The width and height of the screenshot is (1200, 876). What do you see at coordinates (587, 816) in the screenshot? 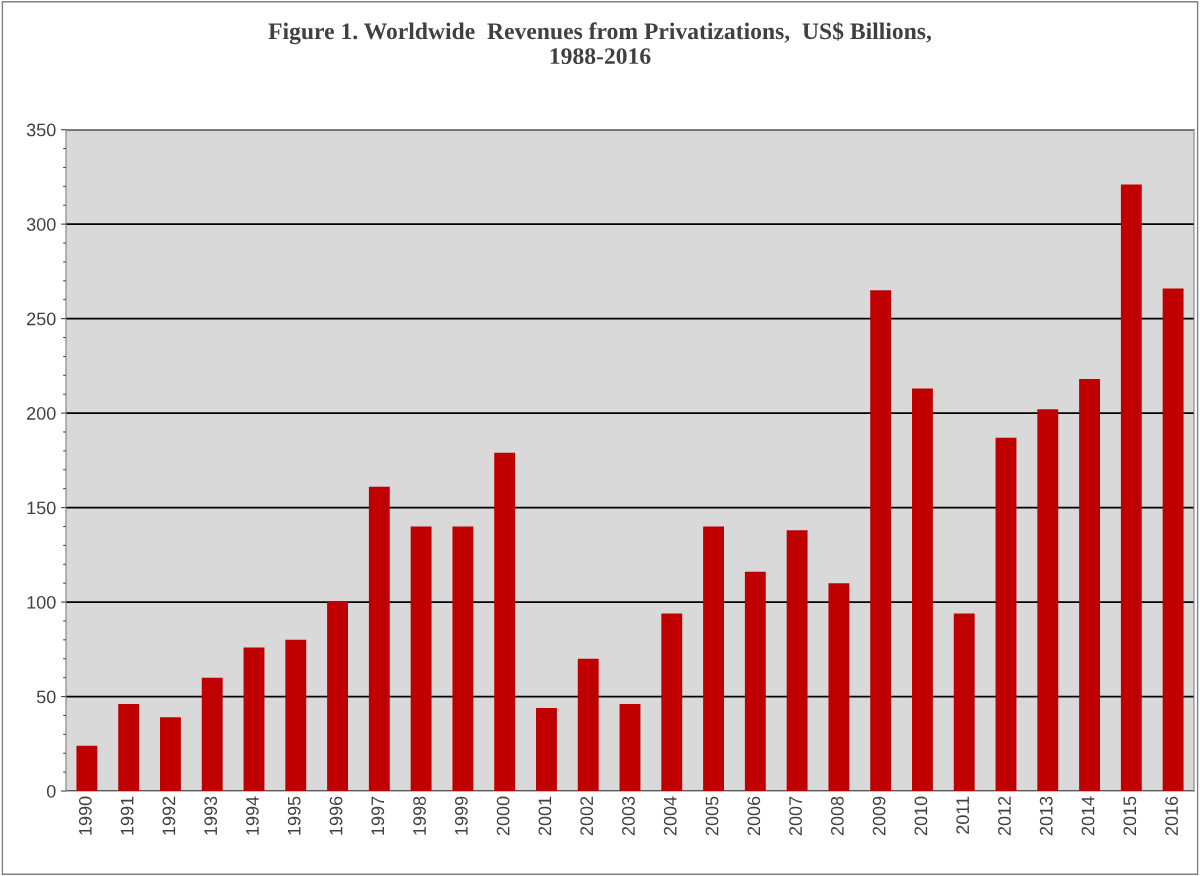
I see `x-tick-label: 2002` at bounding box center [587, 816].